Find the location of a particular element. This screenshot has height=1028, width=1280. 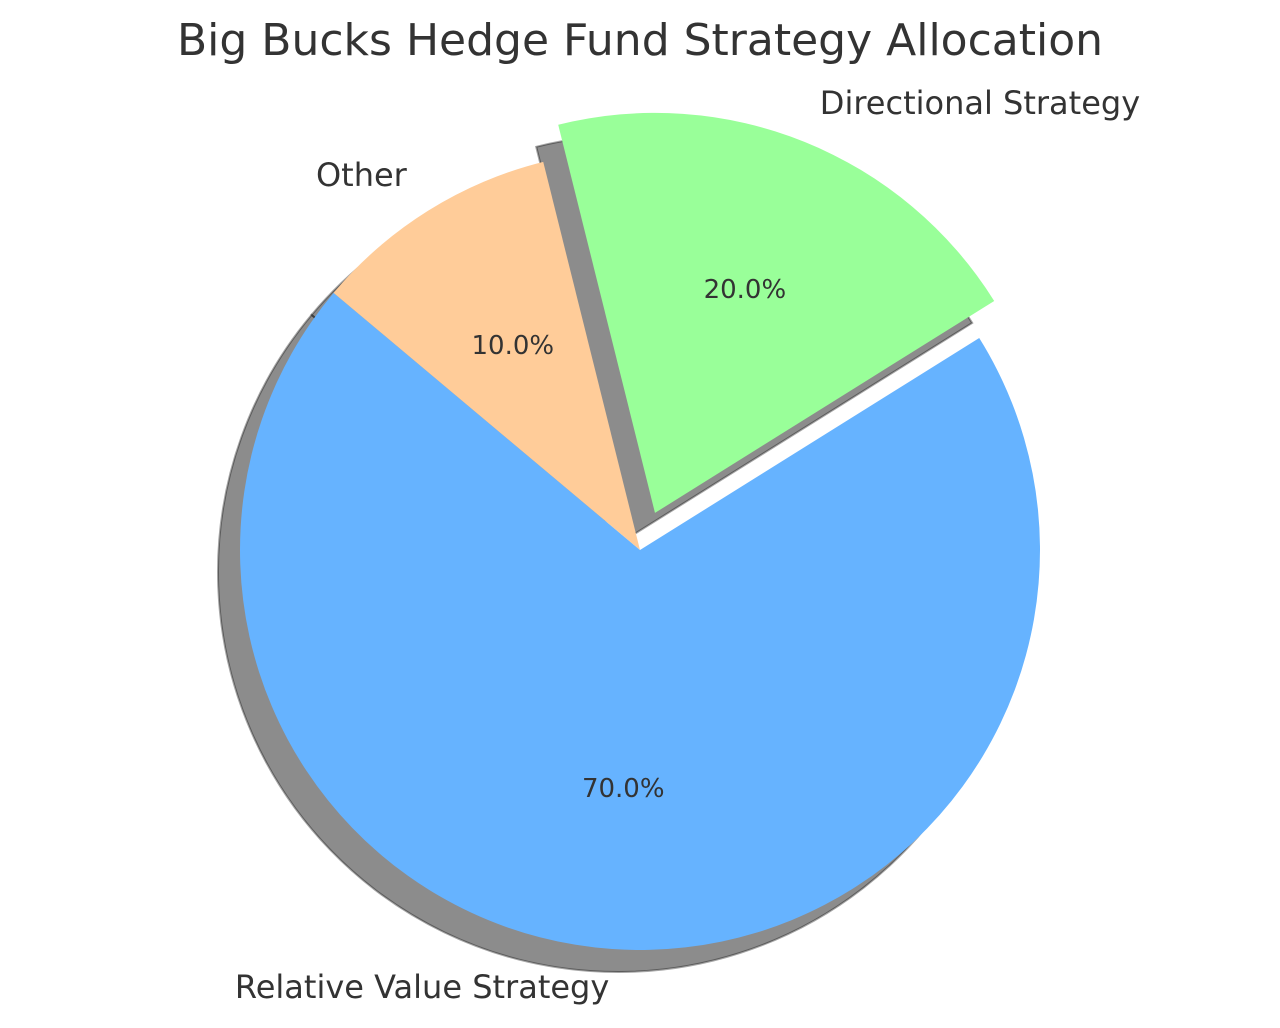

chart-title: Big Bucks Hedge Fund Strategy Allocation is located at coordinates (640, 40).